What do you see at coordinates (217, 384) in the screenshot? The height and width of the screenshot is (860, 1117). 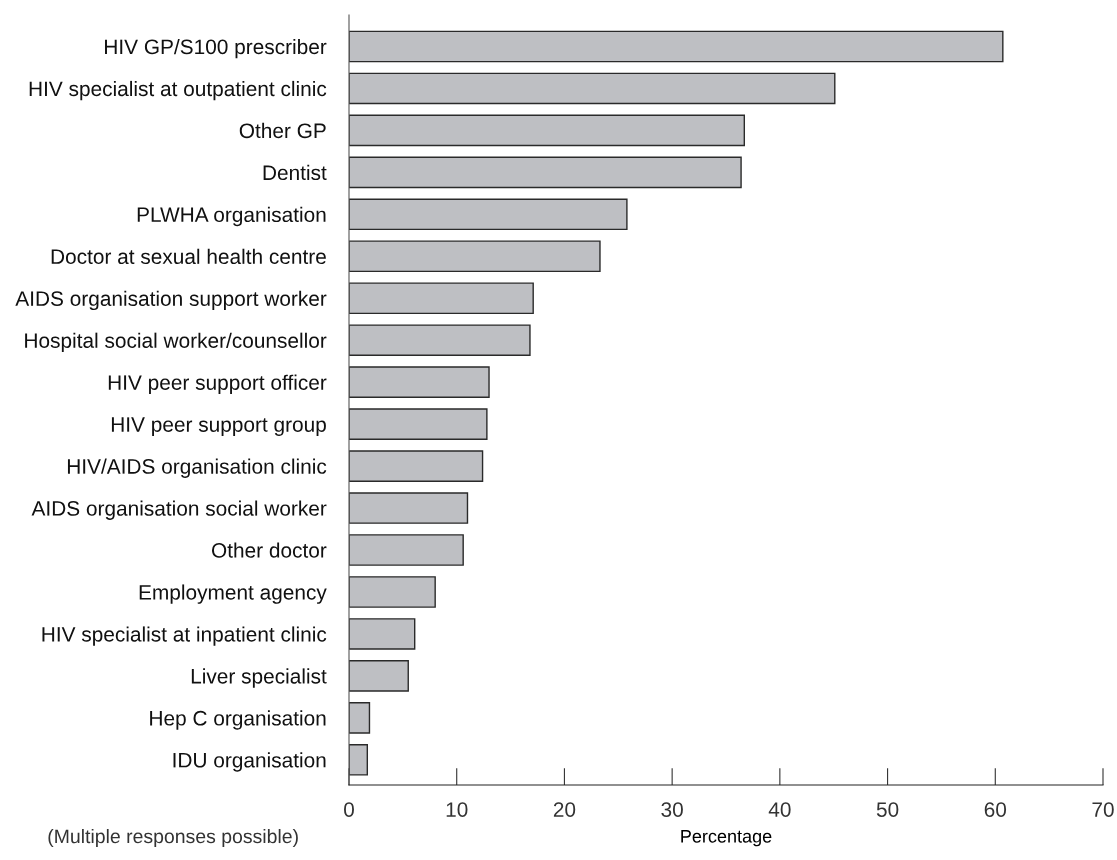 I see `y-tick-label: HIV peer support officer` at bounding box center [217, 384].